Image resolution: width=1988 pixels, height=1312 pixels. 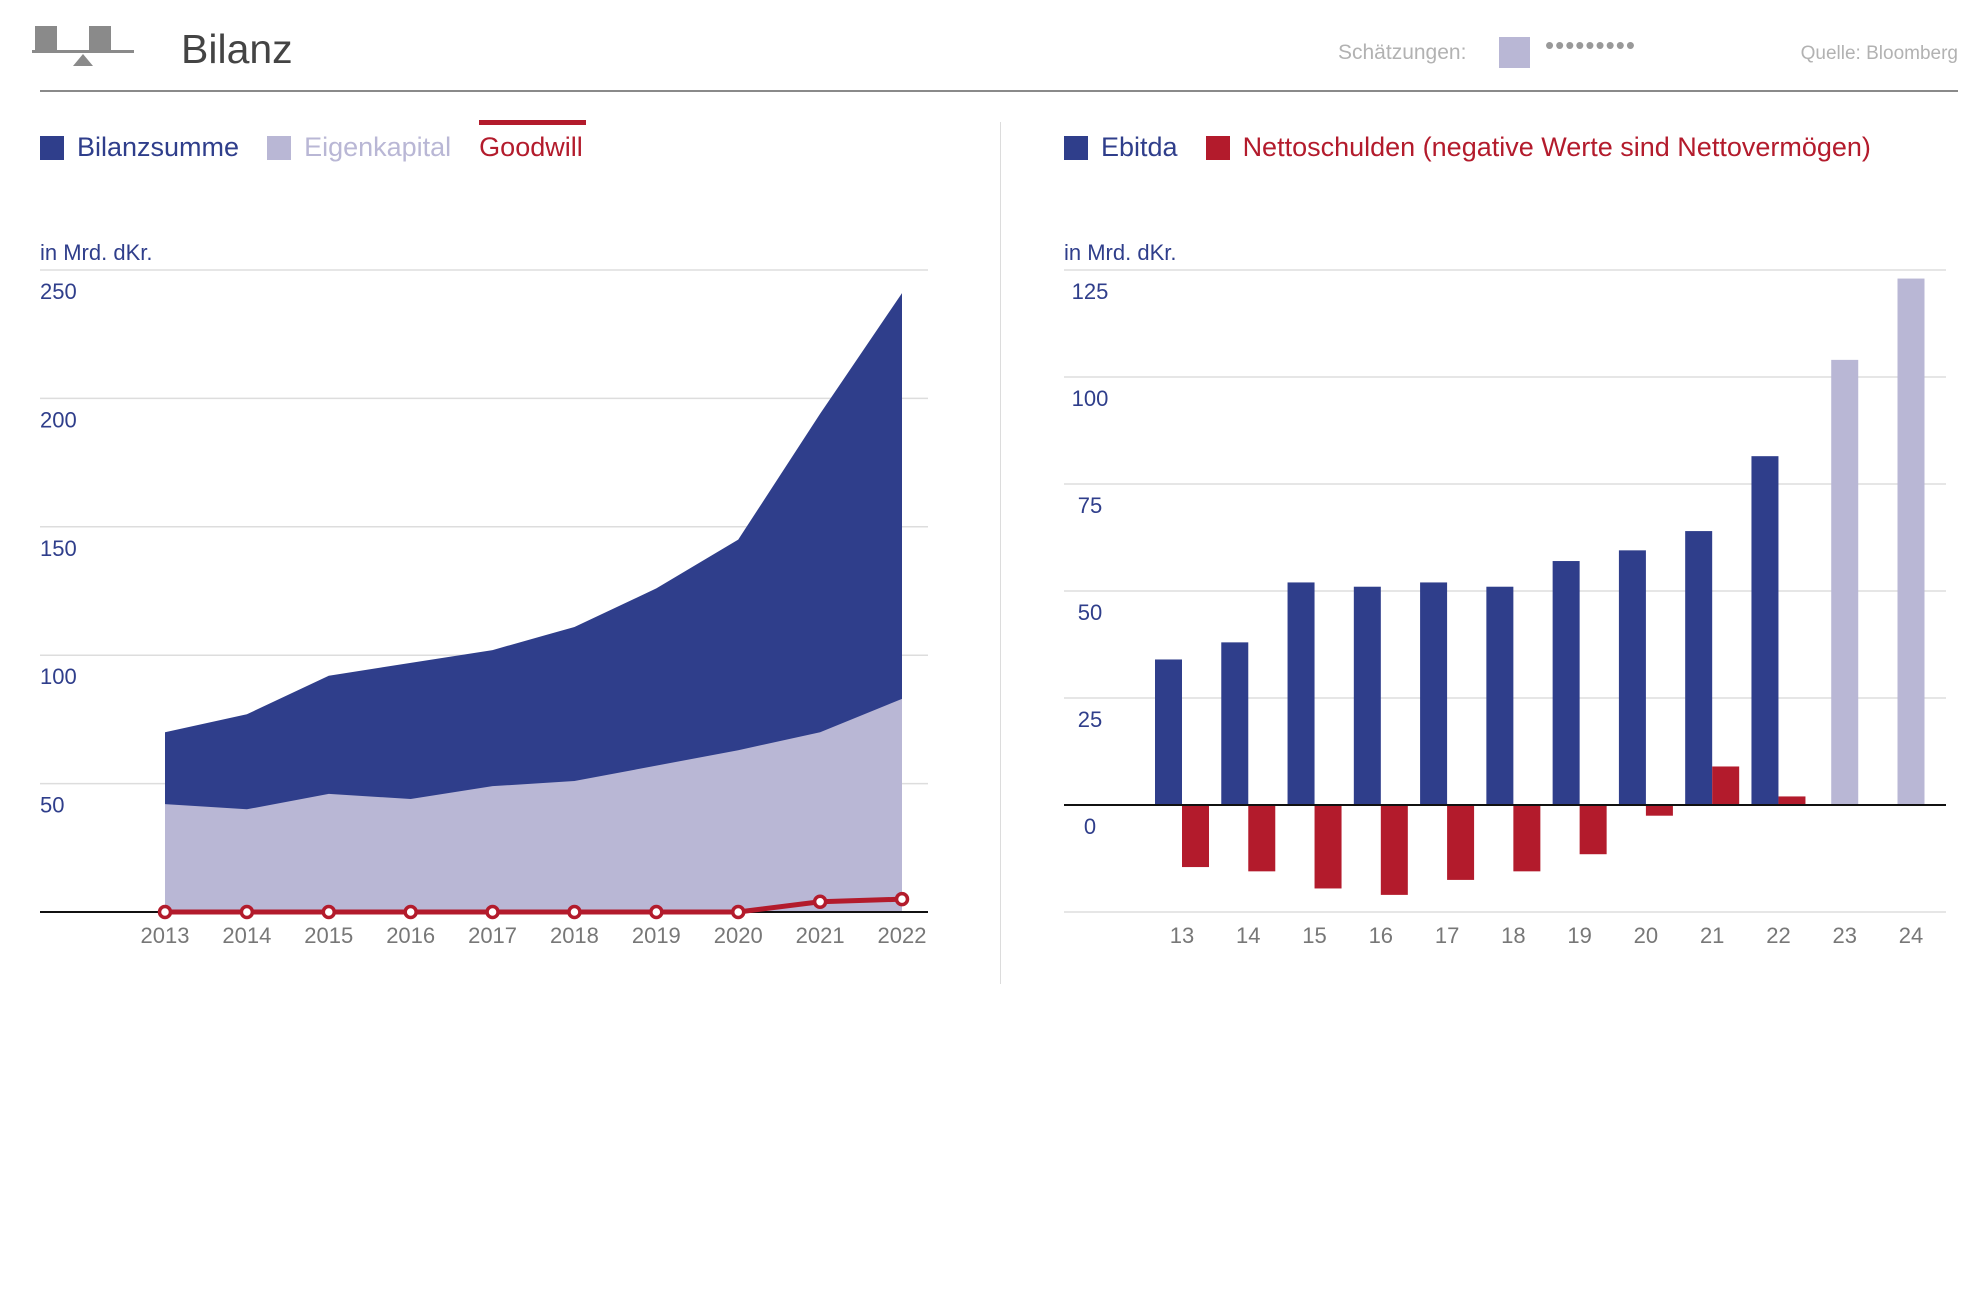 What do you see at coordinates (328, 935) in the screenshot?
I see `x-tick-label: 2015` at bounding box center [328, 935].